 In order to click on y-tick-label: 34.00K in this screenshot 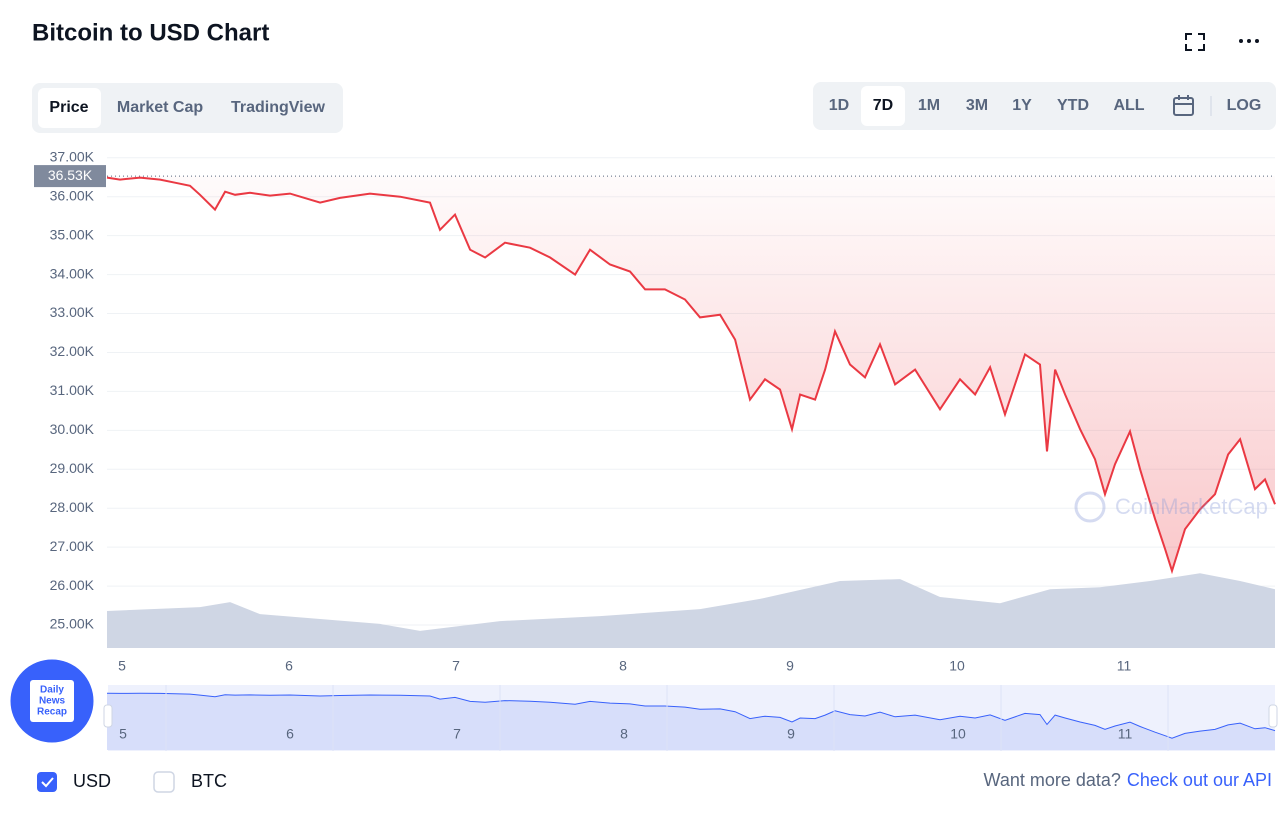, I will do `click(72, 273)`.